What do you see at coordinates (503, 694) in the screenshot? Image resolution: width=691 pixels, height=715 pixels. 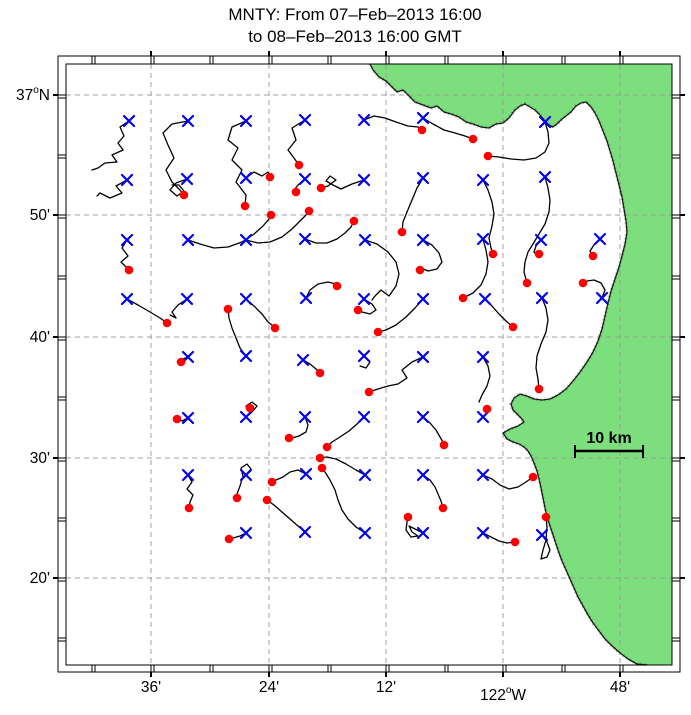 I see `lon-tick-label: 122oW` at bounding box center [503, 694].